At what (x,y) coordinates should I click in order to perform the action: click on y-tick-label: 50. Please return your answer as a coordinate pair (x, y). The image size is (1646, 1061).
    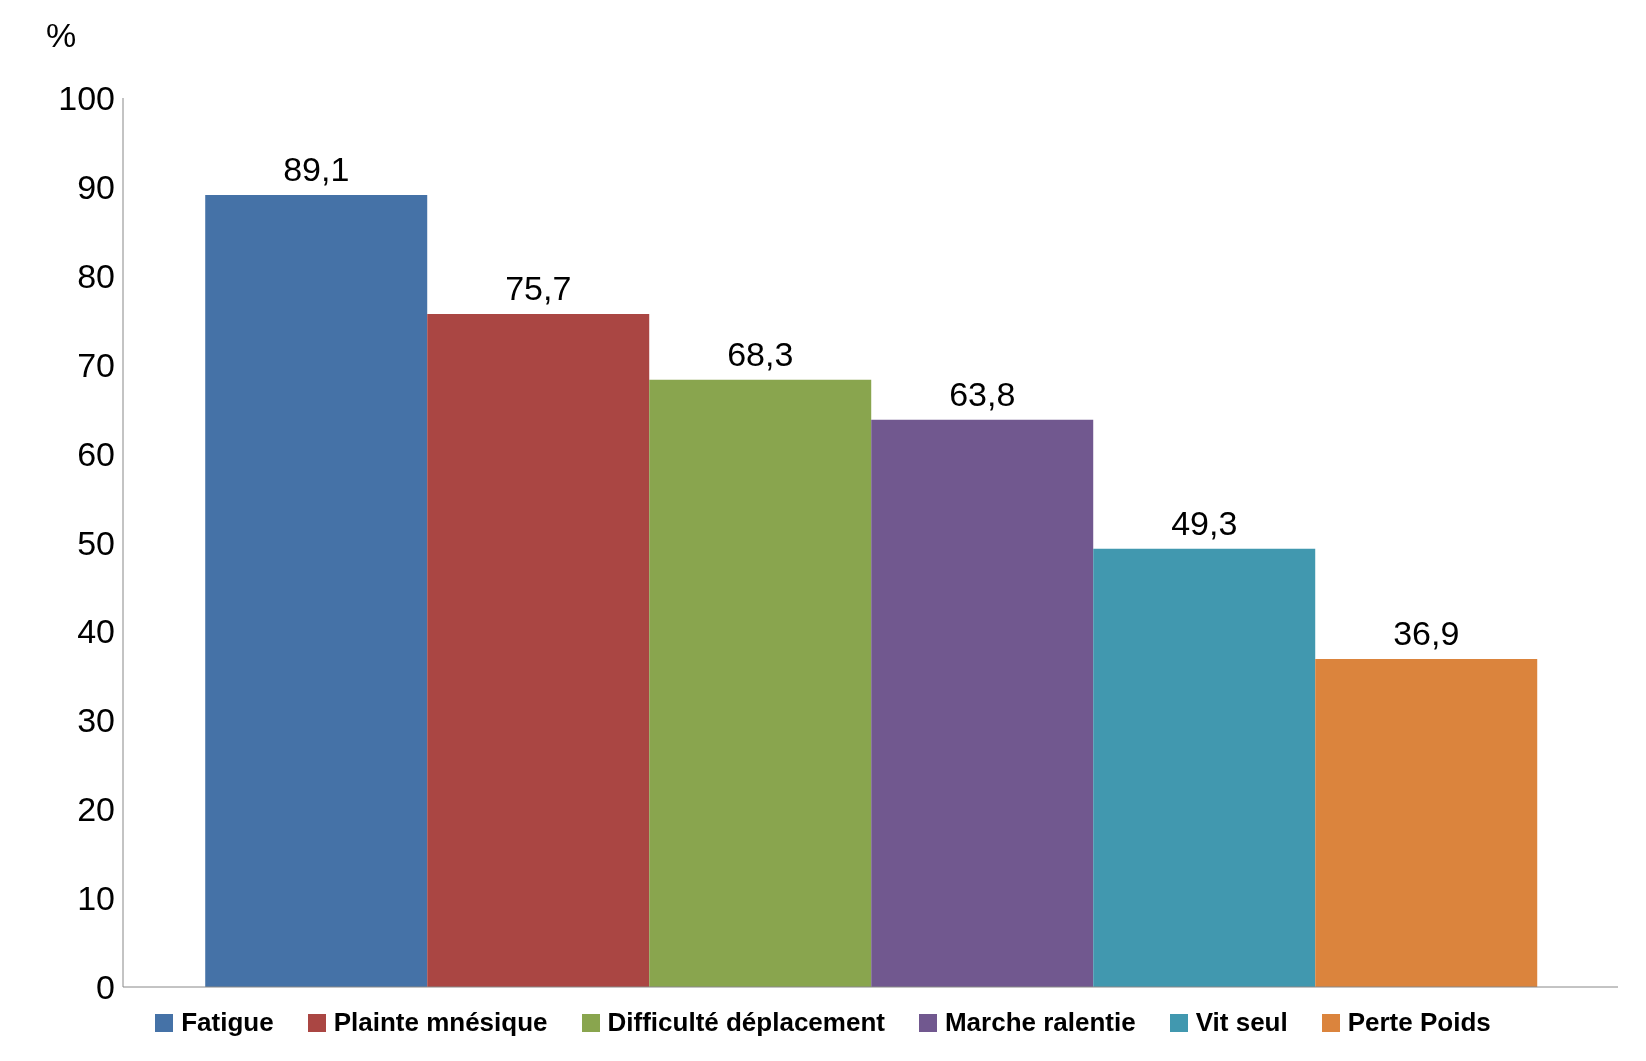
    Looking at the image, I should click on (96, 542).